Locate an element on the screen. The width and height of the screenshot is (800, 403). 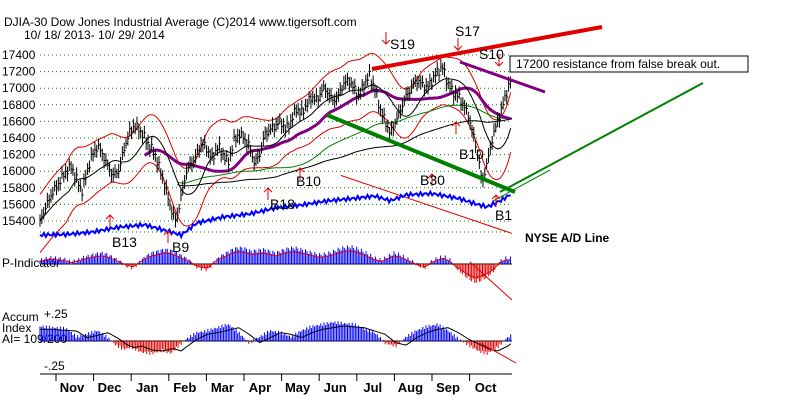
month-label: Jul is located at coordinates (372, 387).